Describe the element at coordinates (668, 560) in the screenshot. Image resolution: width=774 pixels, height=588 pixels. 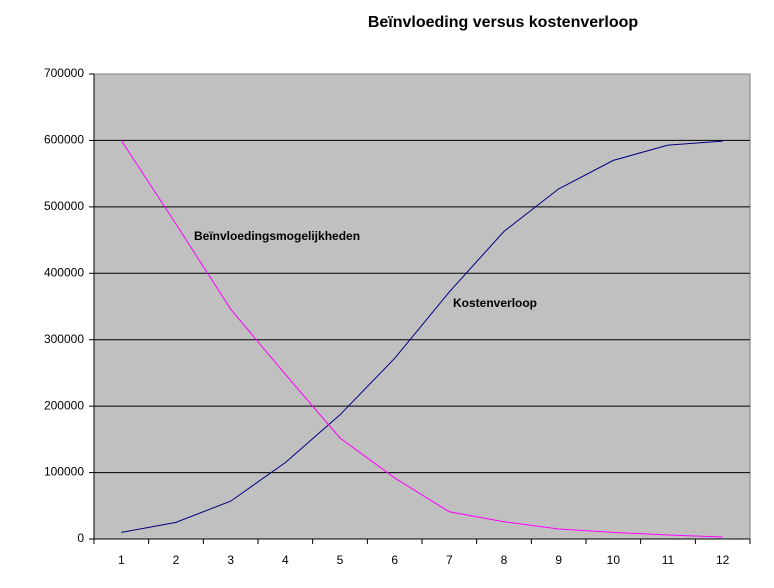
I see `x-tick-label: 11` at that location.